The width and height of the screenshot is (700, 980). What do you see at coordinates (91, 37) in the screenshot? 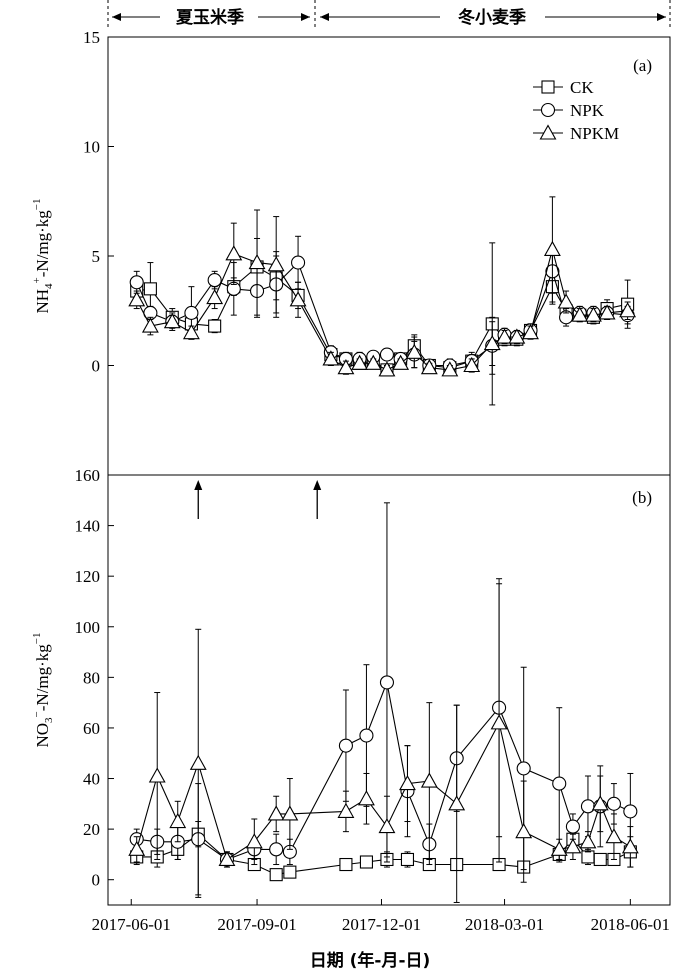
I see `panel-a-ytick-label: 15` at bounding box center [91, 37].